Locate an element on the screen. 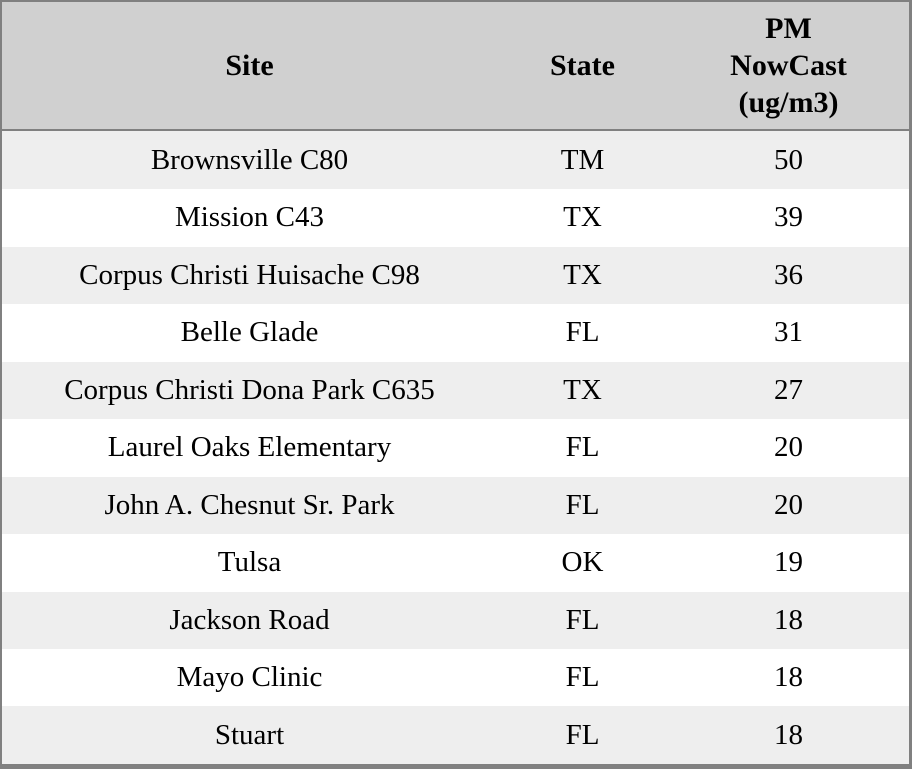 The height and width of the screenshot is (769, 912). pm-header-line: NowCast is located at coordinates (788, 65).